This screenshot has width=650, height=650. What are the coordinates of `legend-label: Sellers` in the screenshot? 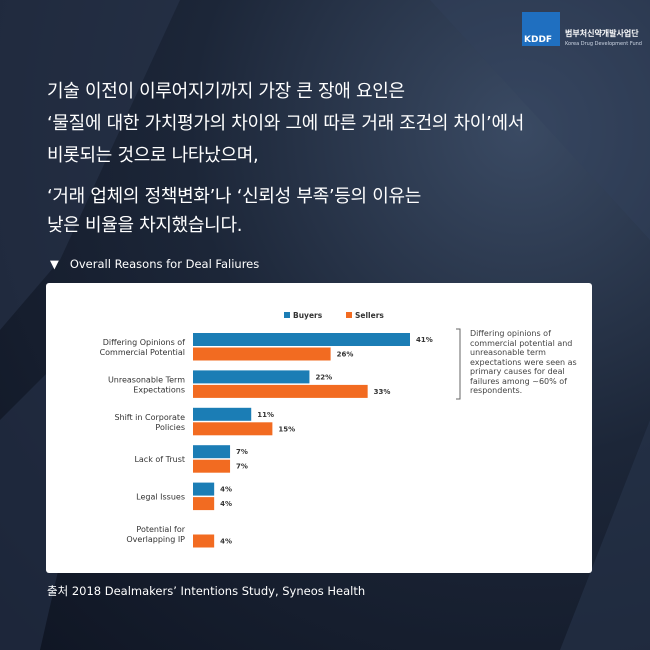 It's located at (369, 315).